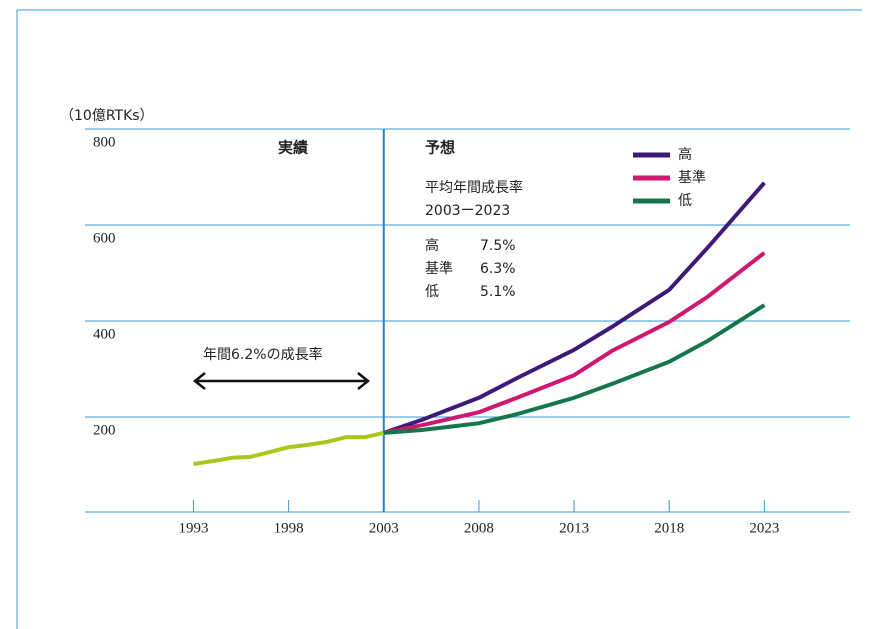 The image size is (885, 629). I want to click on history-rate: 年間6.2%の成長率, so click(263, 354).